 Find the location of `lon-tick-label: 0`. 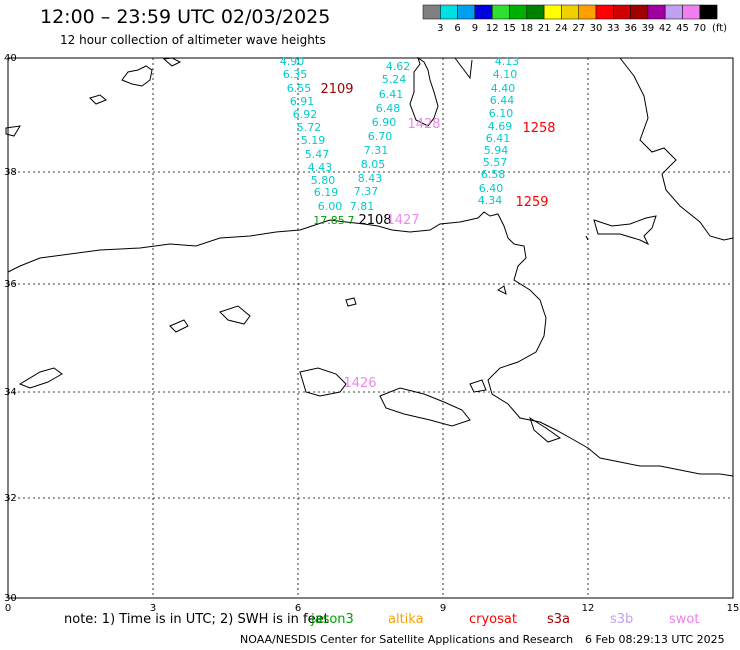

lon-tick-label: 0 is located at coordinates (8, 608).